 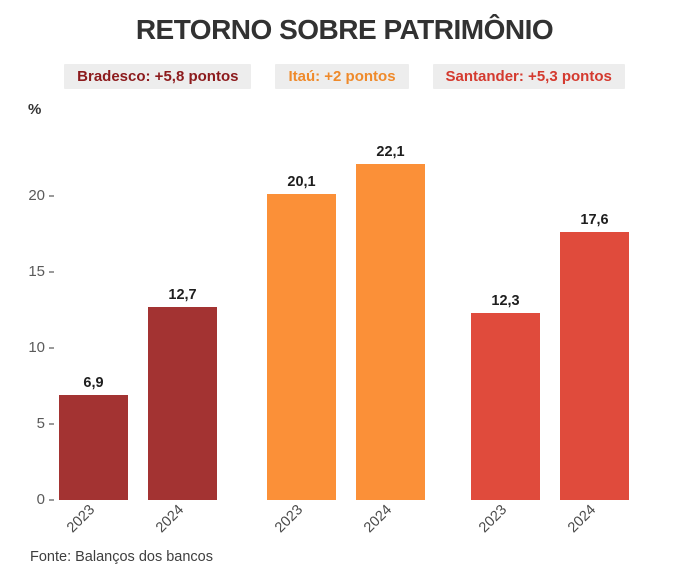 I want to click on y-tick-label: 5, so click(x=40, y=423).